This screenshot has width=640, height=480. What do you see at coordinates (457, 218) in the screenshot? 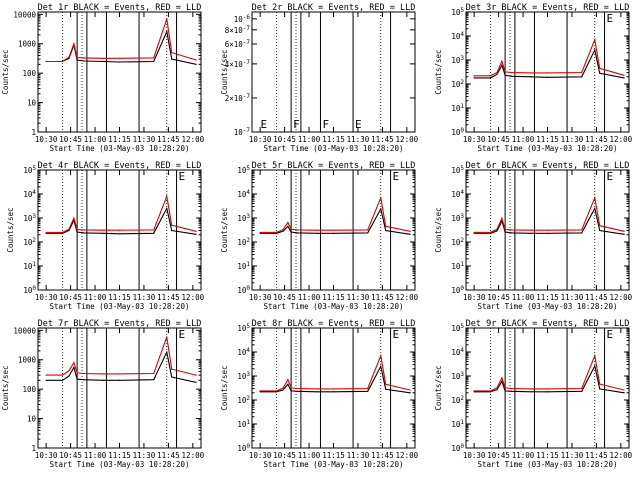
I see `y-tick-label: 10³` at bounding box center [457, 218].